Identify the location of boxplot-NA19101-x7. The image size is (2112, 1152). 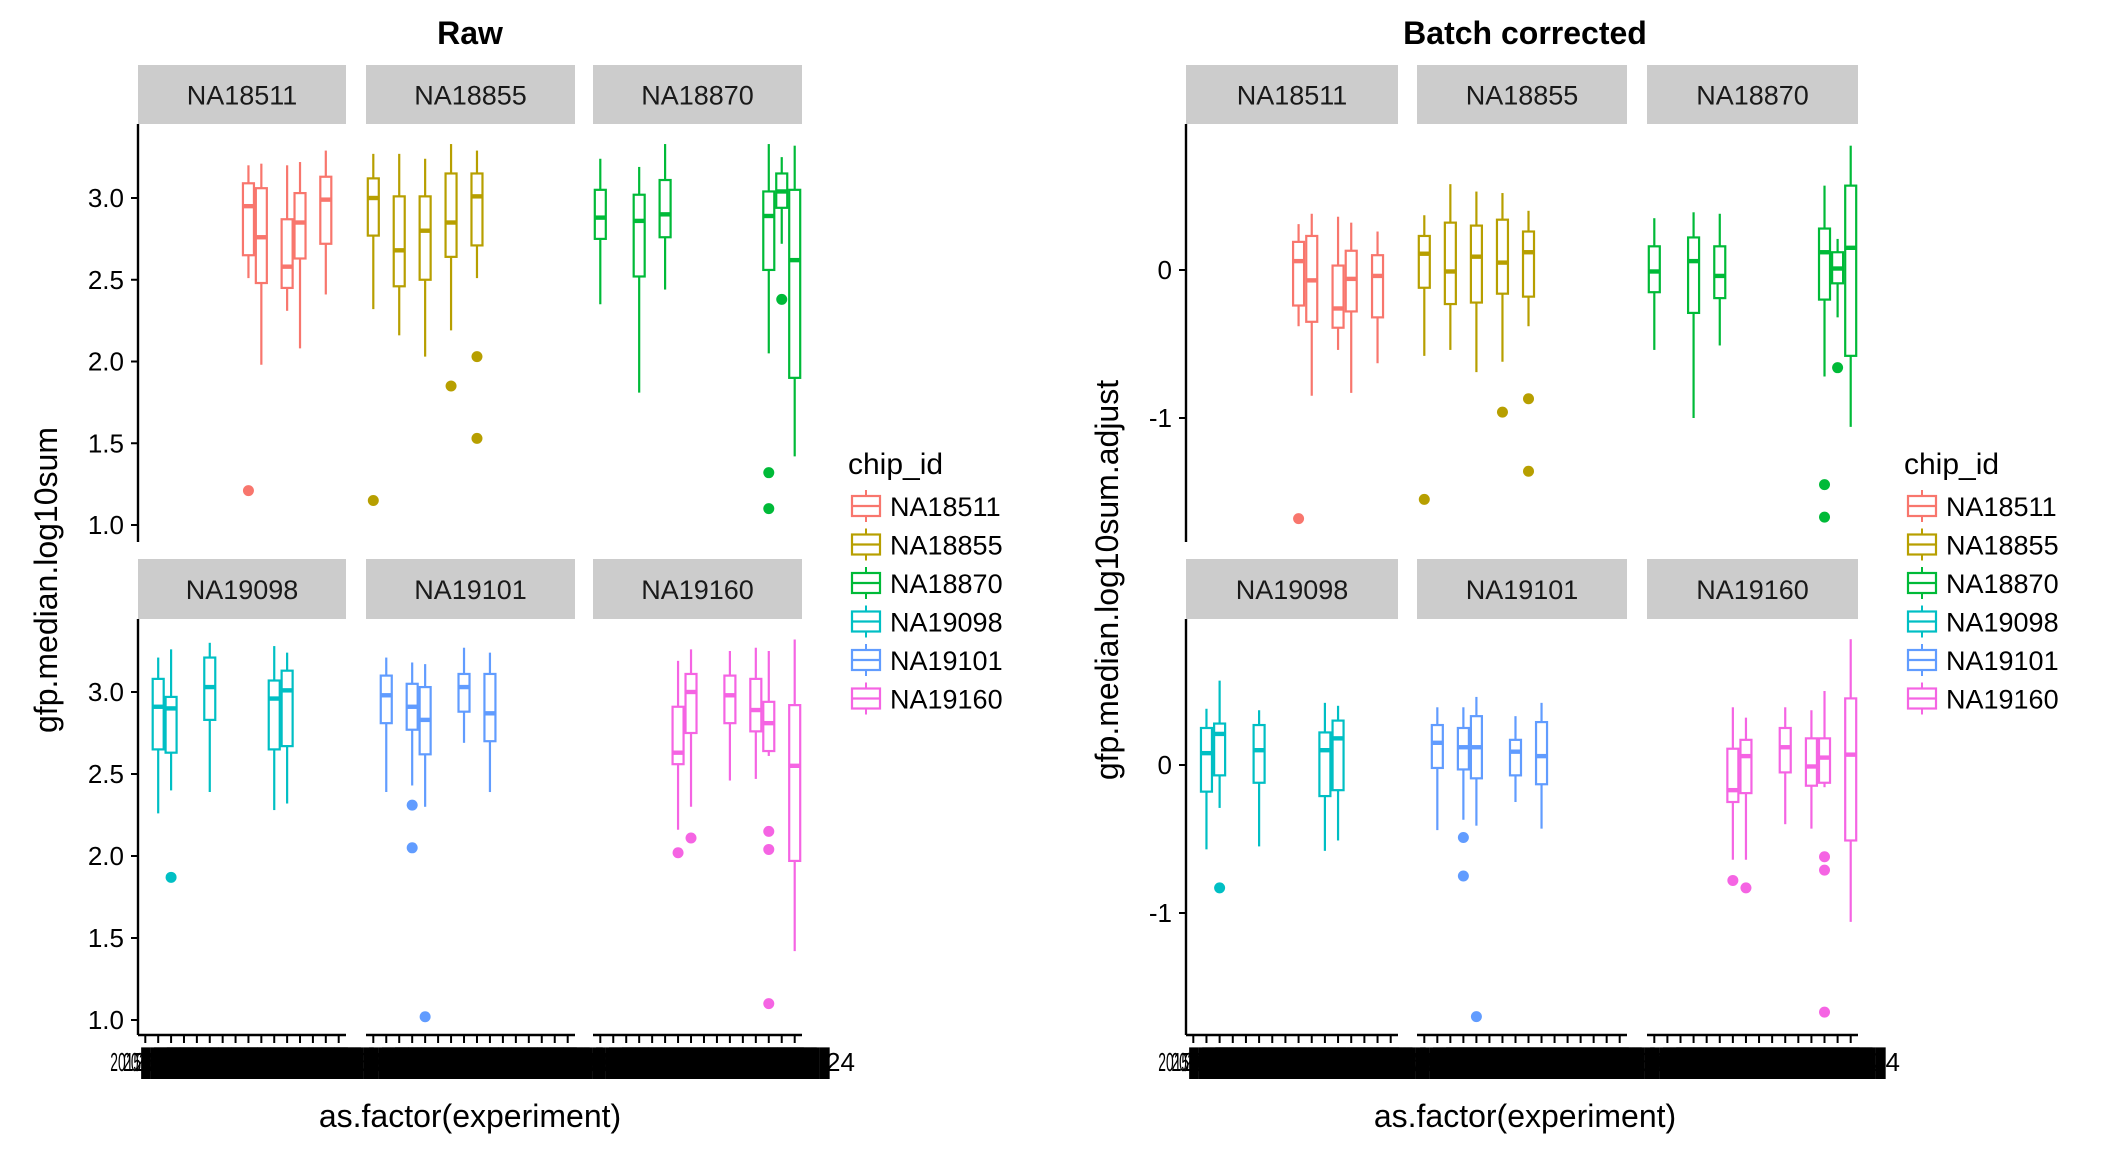
(1515, 759).